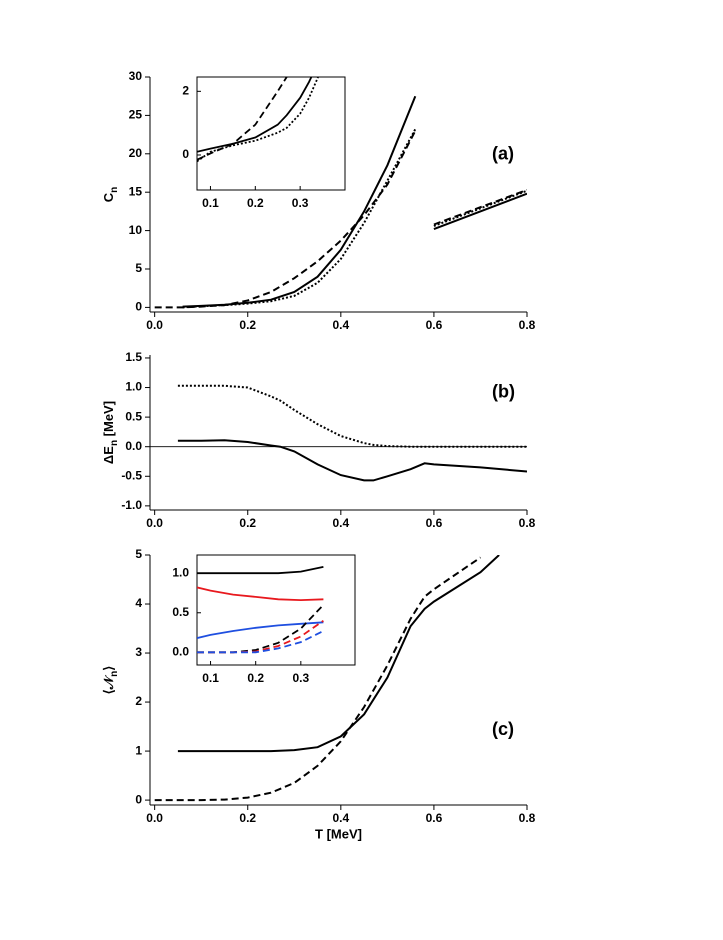 This screenshot has height=940, width=723. Describe the element at coordinates (108, 455) in the screenshot. I see `y-axis-label-main: ΔE` at that location.